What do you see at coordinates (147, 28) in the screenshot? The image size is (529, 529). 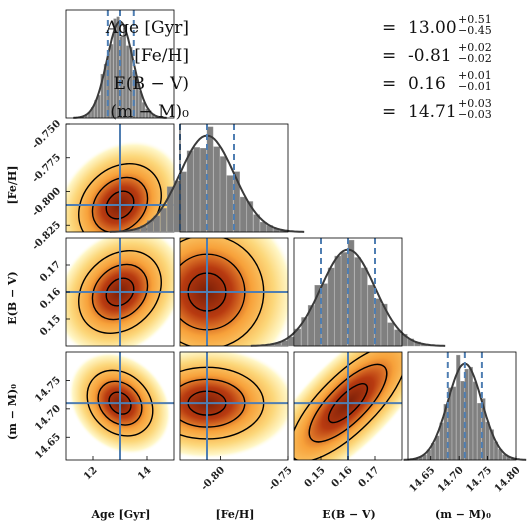 I see `summary-label: Age [Gyr]` at bounding box center [147, 28].